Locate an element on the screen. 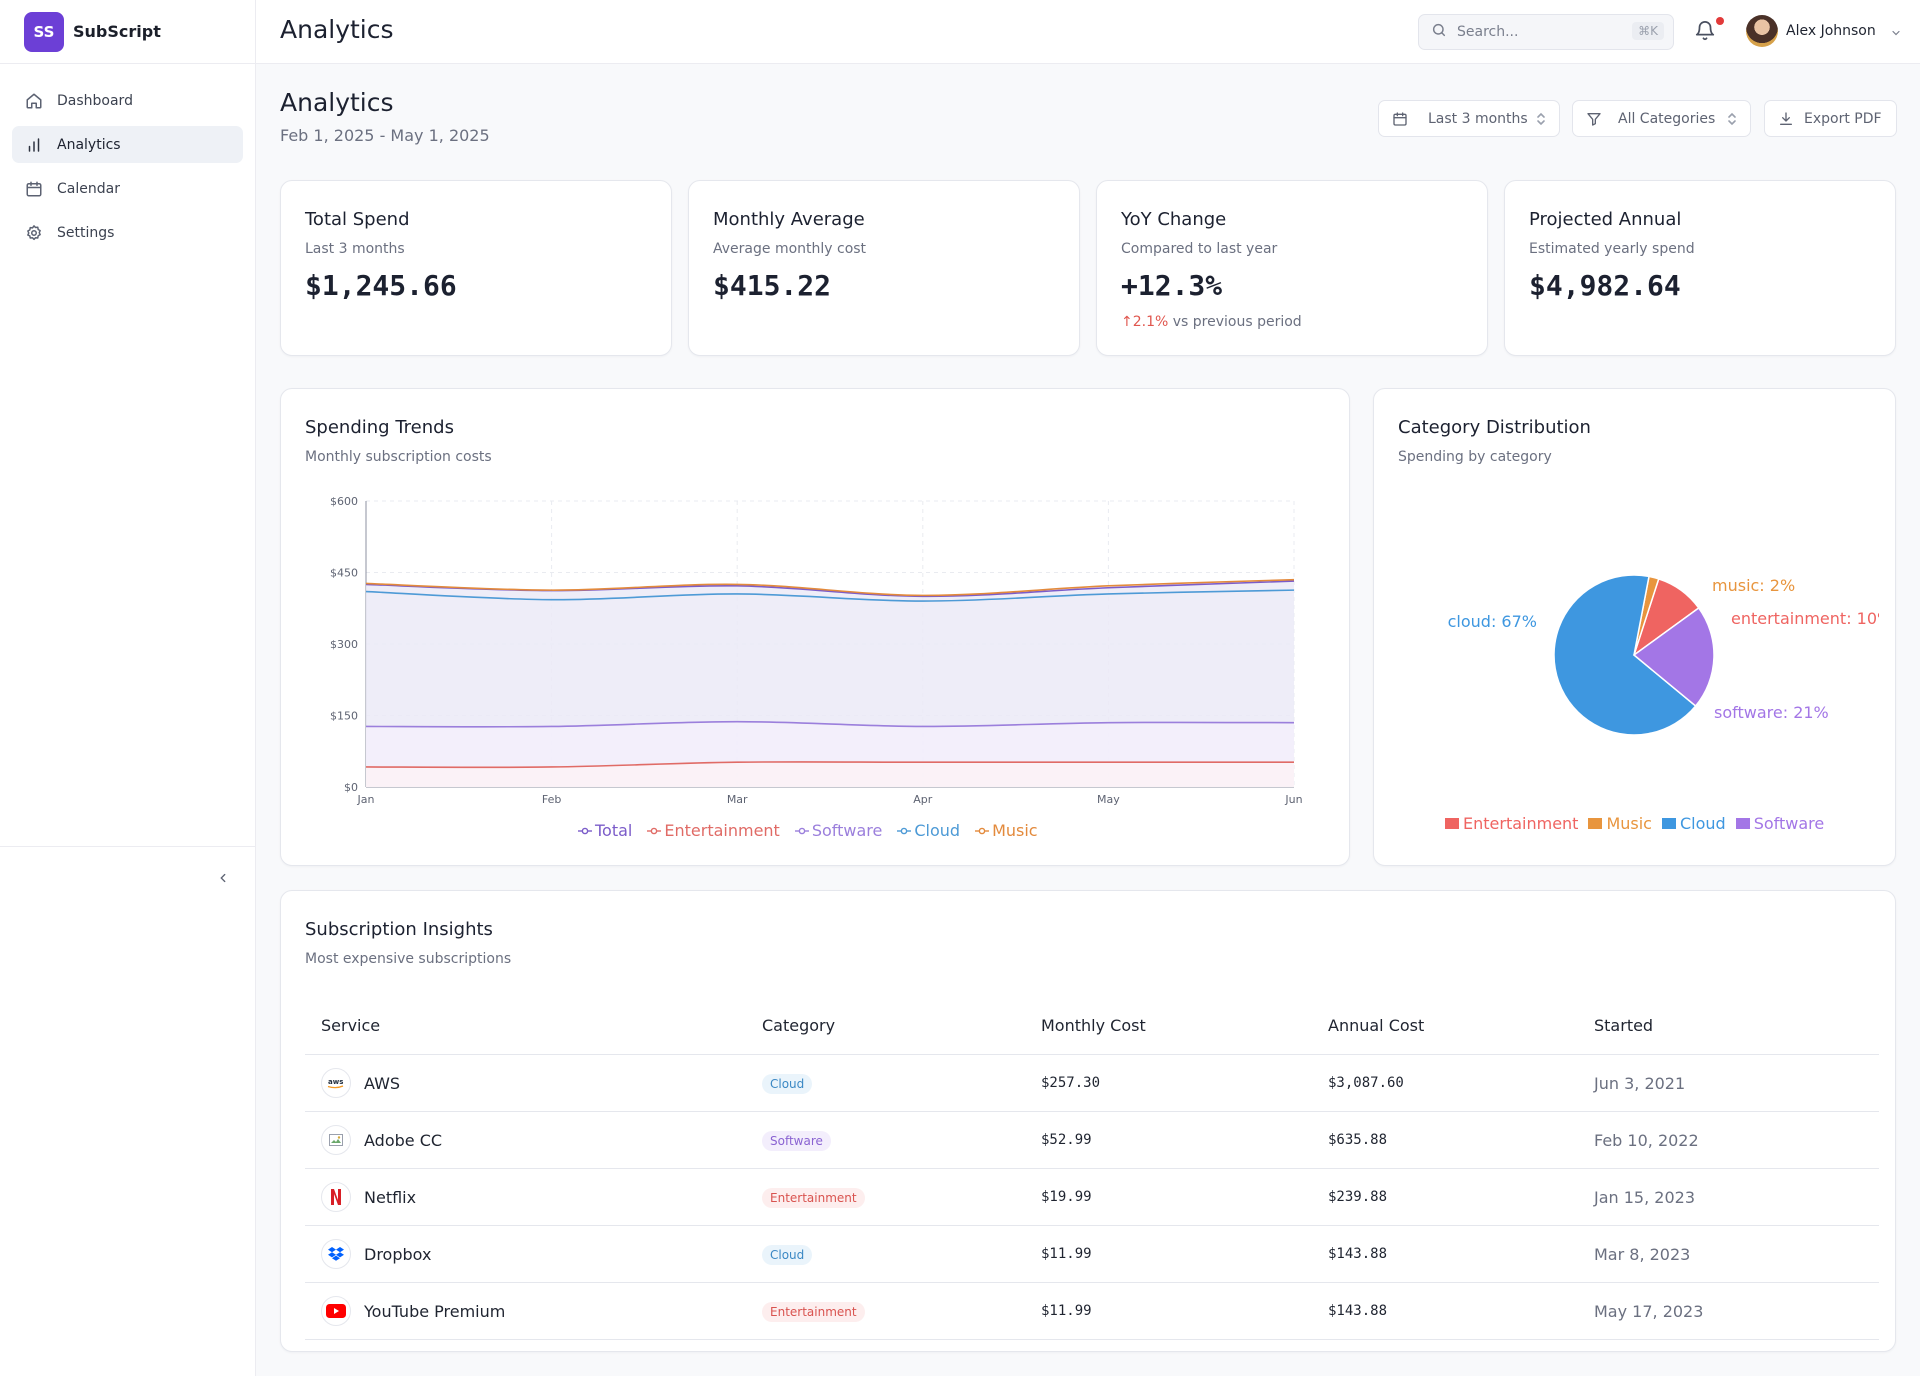  table-row: Dropbox Cloud $11.99 $143.88 Mar 8, 2023 is located at coordinates (1092, 1254).